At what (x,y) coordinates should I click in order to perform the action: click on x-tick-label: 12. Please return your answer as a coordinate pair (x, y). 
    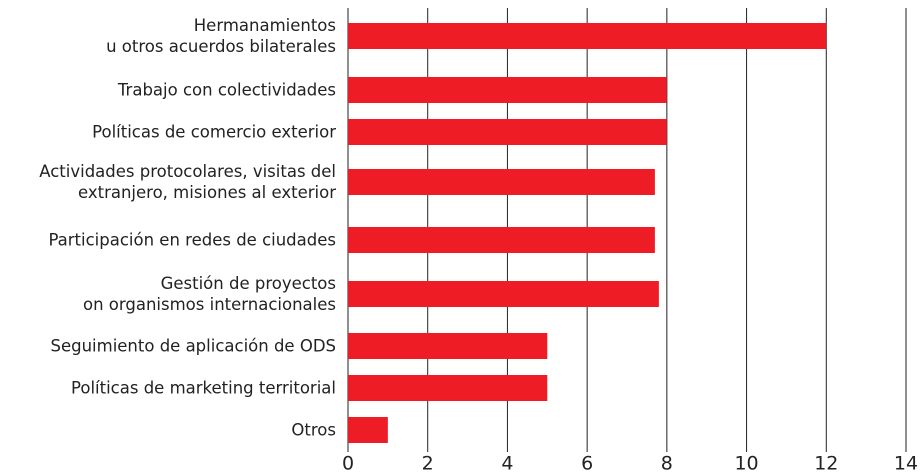
    Looking at the image, I should click on (826, 464).